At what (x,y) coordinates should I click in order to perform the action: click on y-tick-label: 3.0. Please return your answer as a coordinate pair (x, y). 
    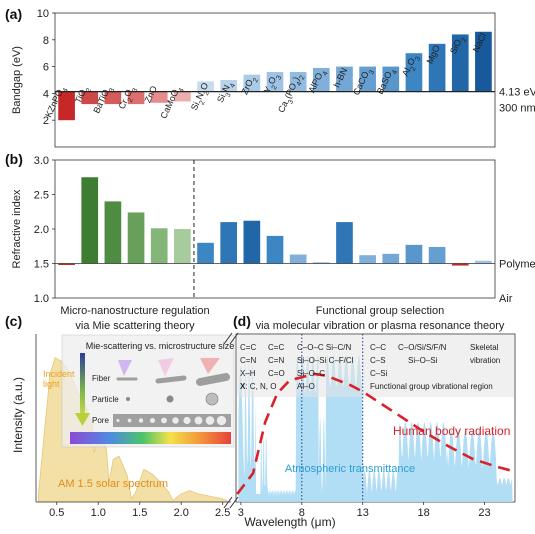
    Looking at the image, I should click on (41, 161).